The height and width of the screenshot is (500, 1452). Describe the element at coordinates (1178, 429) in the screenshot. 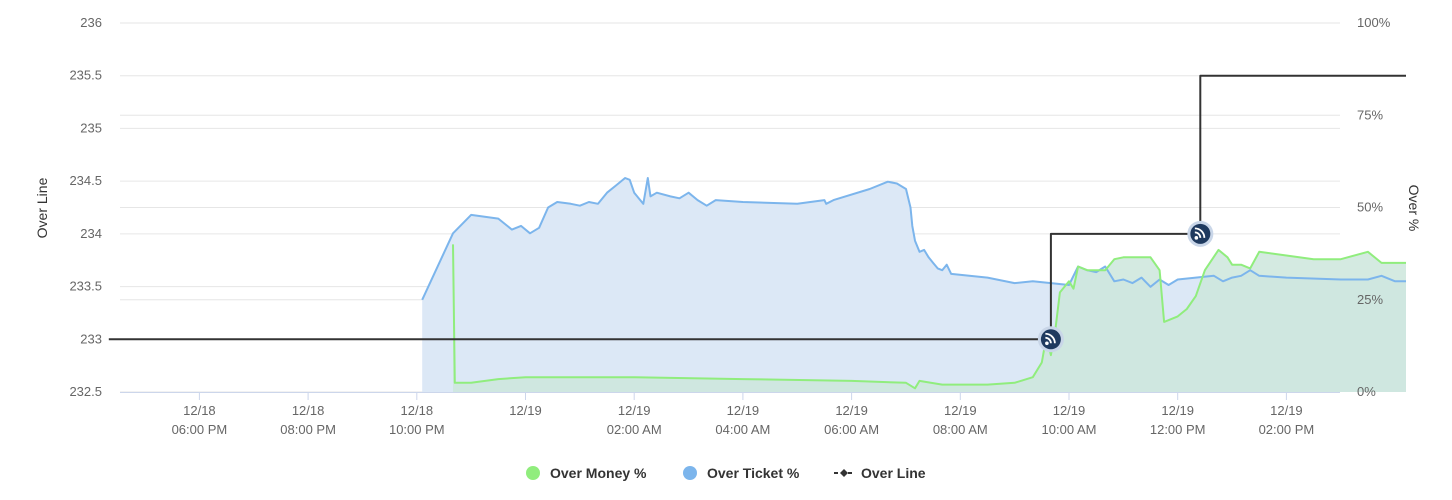

I see `x-tick-time: 12:00 PM` at that location.